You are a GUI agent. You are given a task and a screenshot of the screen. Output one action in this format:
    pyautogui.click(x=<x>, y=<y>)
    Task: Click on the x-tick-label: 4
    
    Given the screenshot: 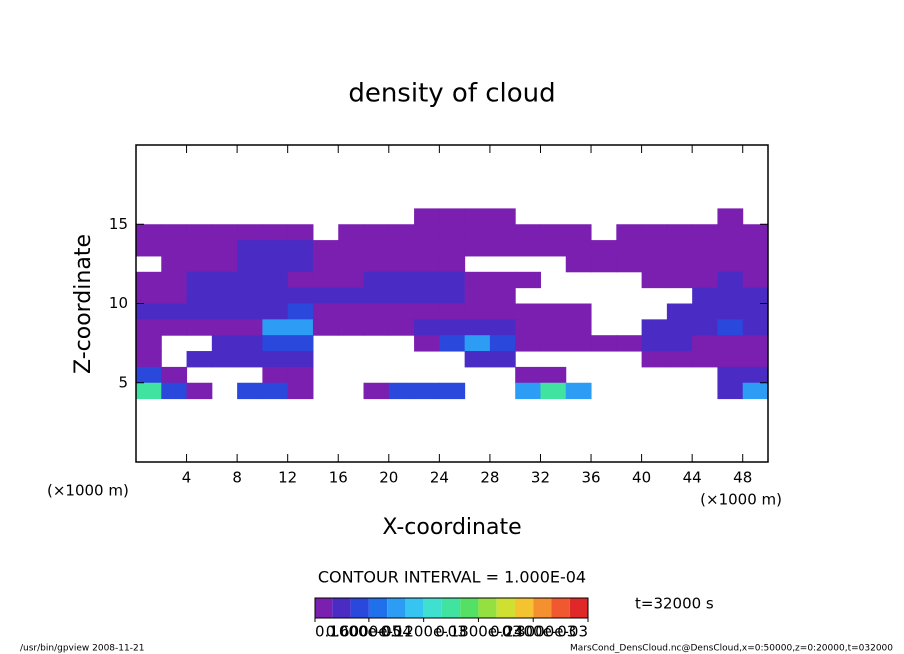 What is the action you would take?
    pyautogui.click(x=187, y=478)
    